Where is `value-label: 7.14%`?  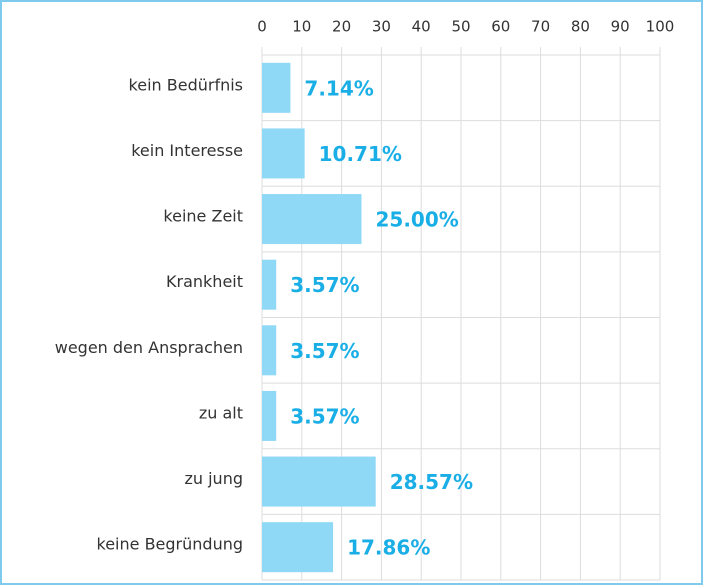 value-label: 7.14% is located at coordinates (338, 88).